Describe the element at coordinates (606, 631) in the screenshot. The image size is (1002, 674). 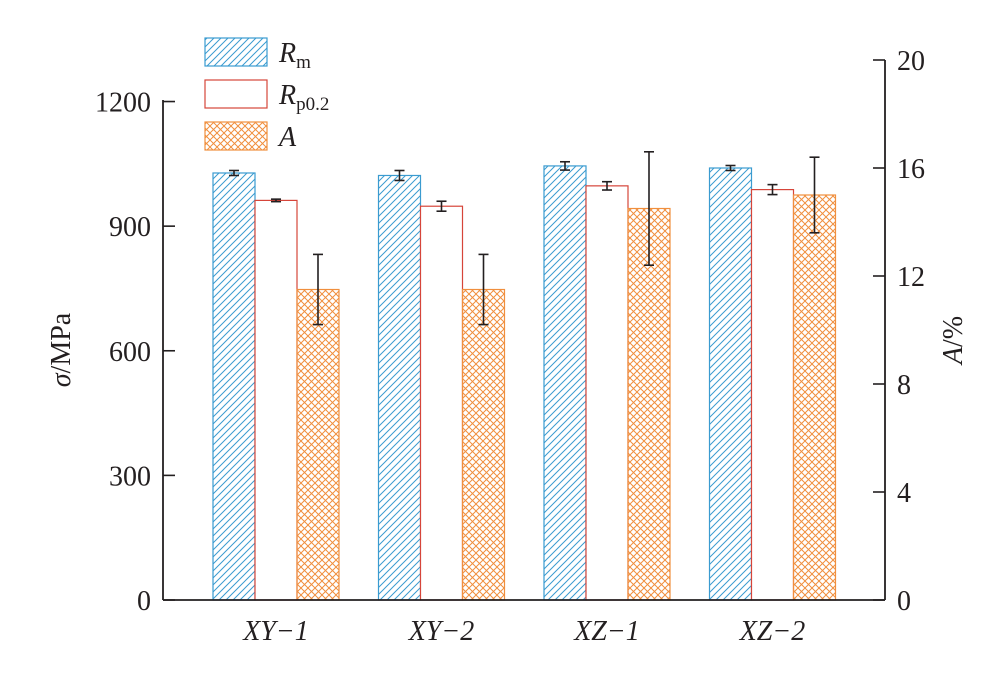
I see `x-tick-label: XZ−1` at that location.